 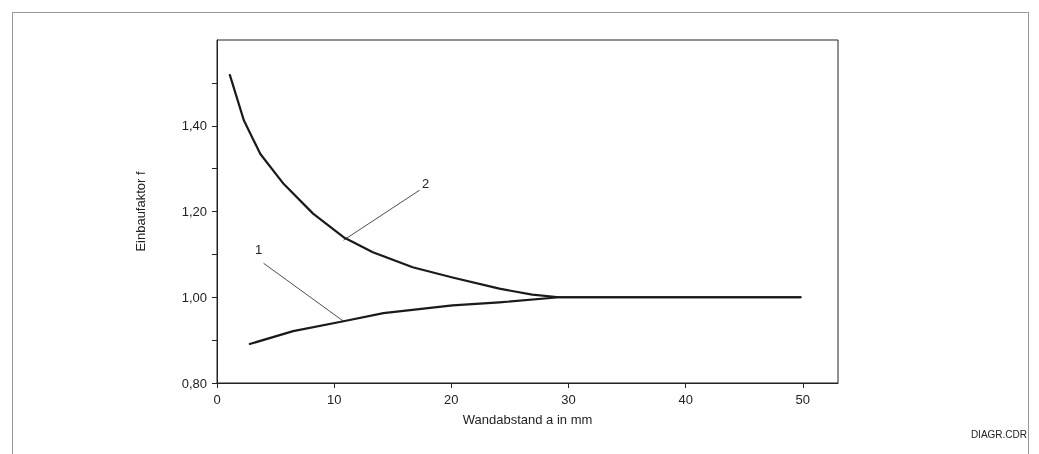 What do you see at coordinates (217, 399) in the screenshot?
I see `x-tick-label: 0` at bounding box center [217, 399].